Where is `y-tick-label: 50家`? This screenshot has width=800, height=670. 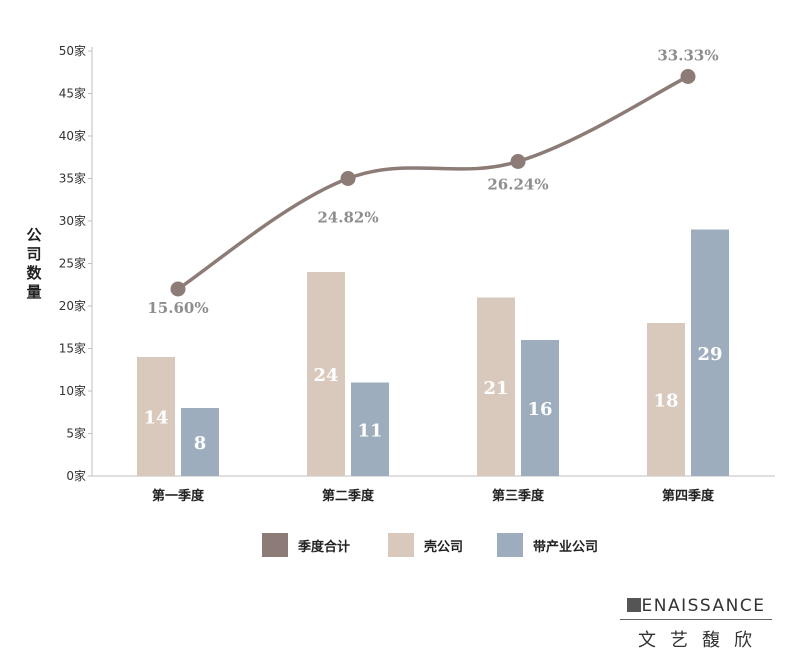
y-tick-label: 50家 is located at coordinates (72, 50).